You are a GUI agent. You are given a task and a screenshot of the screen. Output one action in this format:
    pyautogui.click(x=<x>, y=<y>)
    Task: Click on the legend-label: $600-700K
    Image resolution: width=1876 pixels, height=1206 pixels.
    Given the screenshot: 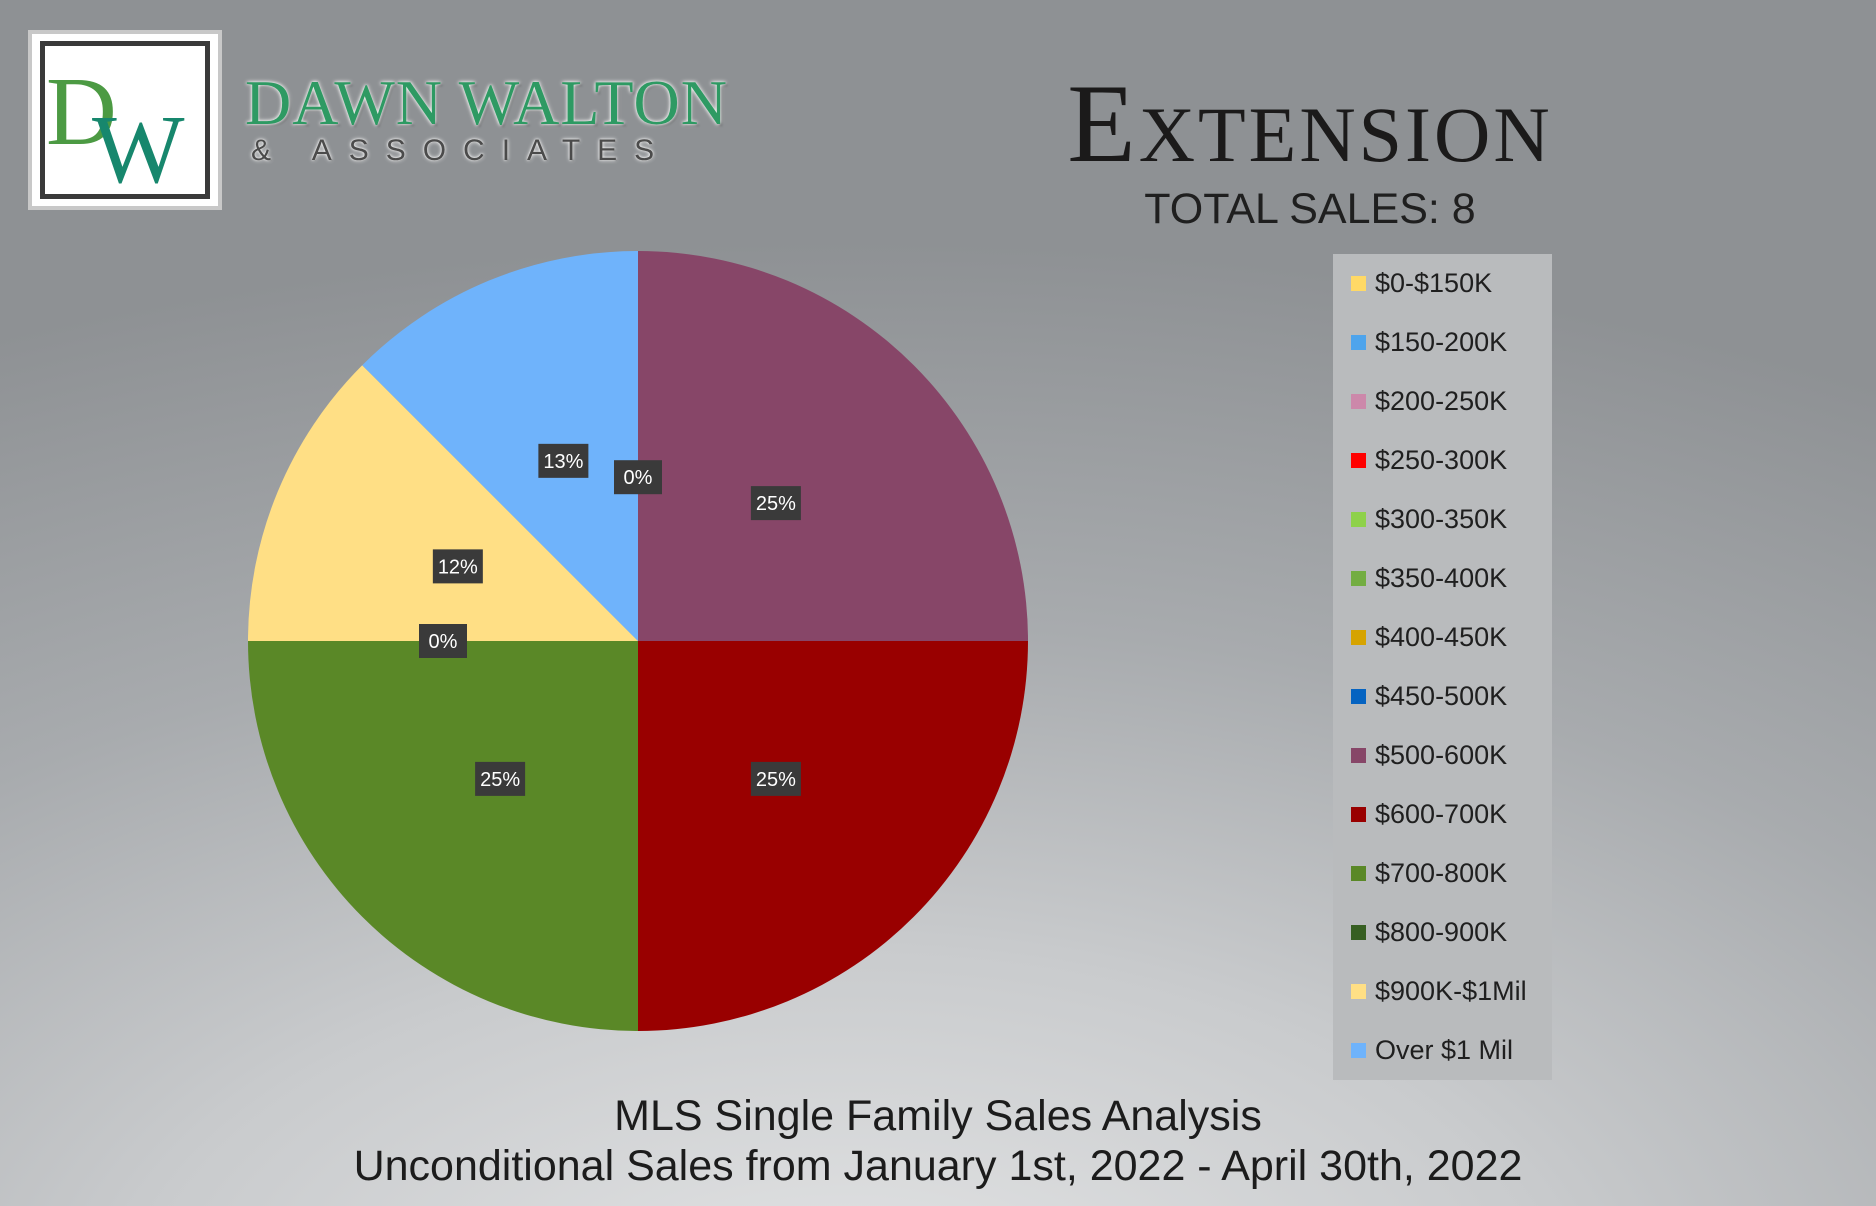 What is the action you would take?
    pyautogui.click(x=1441, y=814)
    